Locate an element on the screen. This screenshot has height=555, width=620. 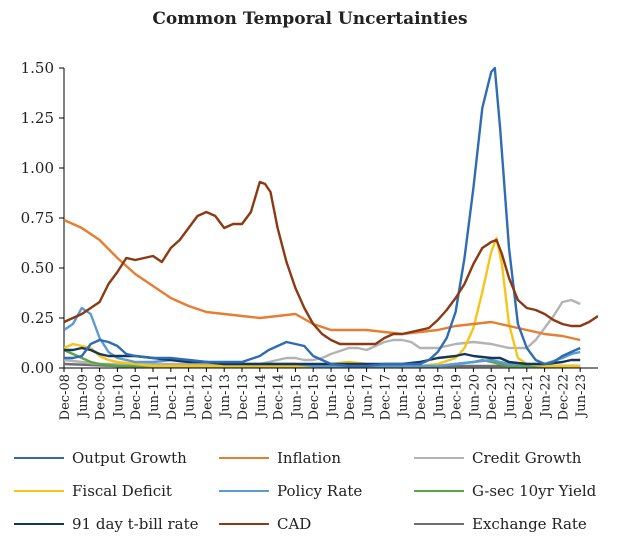
x-tick-label: Dec-16 is located at coordinates (350, 397).